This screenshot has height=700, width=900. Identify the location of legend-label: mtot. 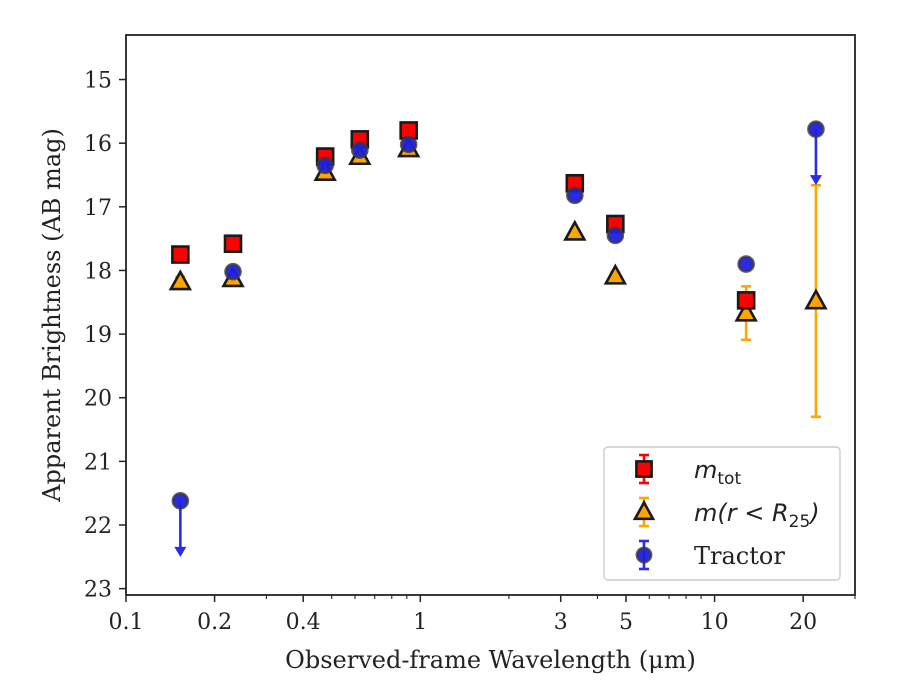
(717, 472).